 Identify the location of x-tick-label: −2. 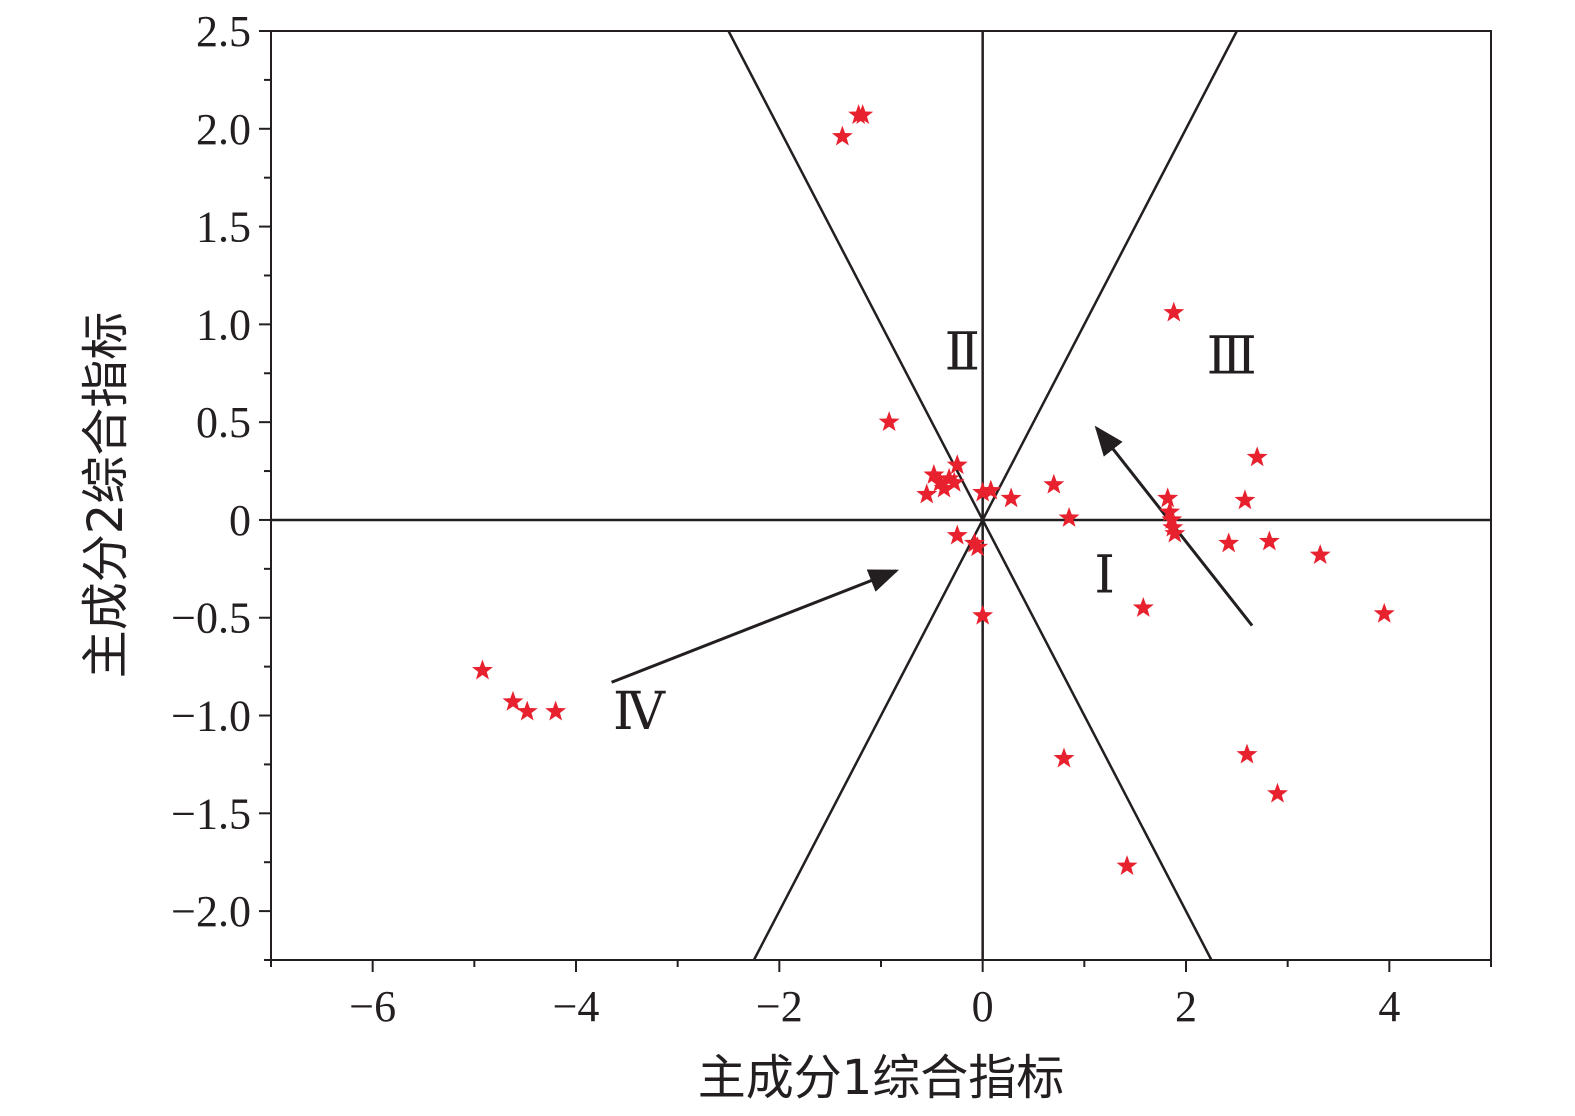
(779, 1006).